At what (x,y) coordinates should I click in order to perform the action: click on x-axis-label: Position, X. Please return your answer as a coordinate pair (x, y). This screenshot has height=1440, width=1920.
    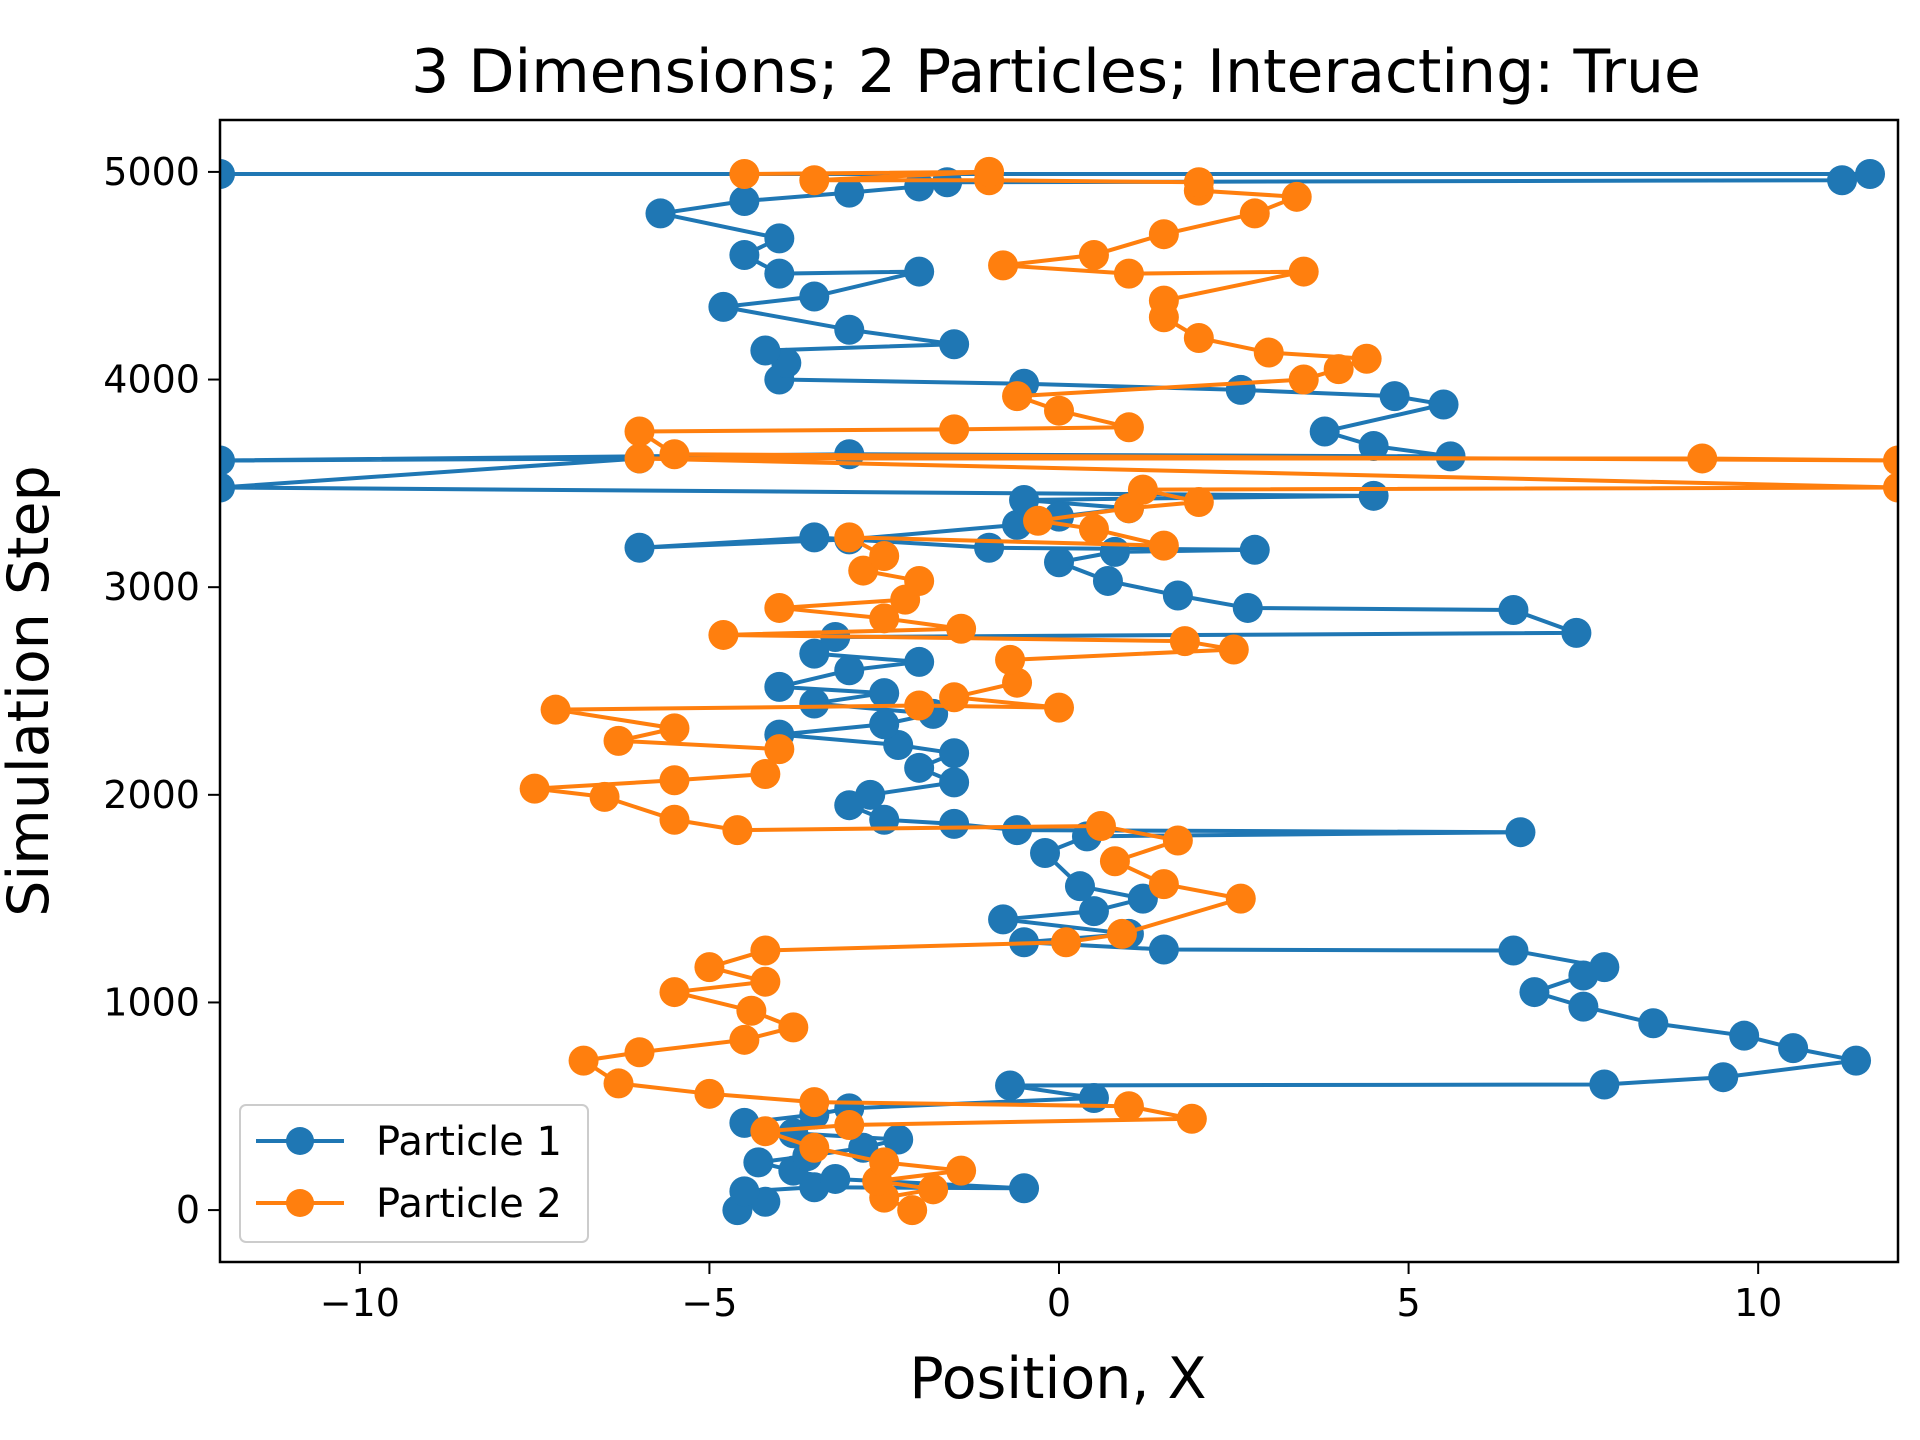
    Looking at the image, I should click on (1057, 1379).